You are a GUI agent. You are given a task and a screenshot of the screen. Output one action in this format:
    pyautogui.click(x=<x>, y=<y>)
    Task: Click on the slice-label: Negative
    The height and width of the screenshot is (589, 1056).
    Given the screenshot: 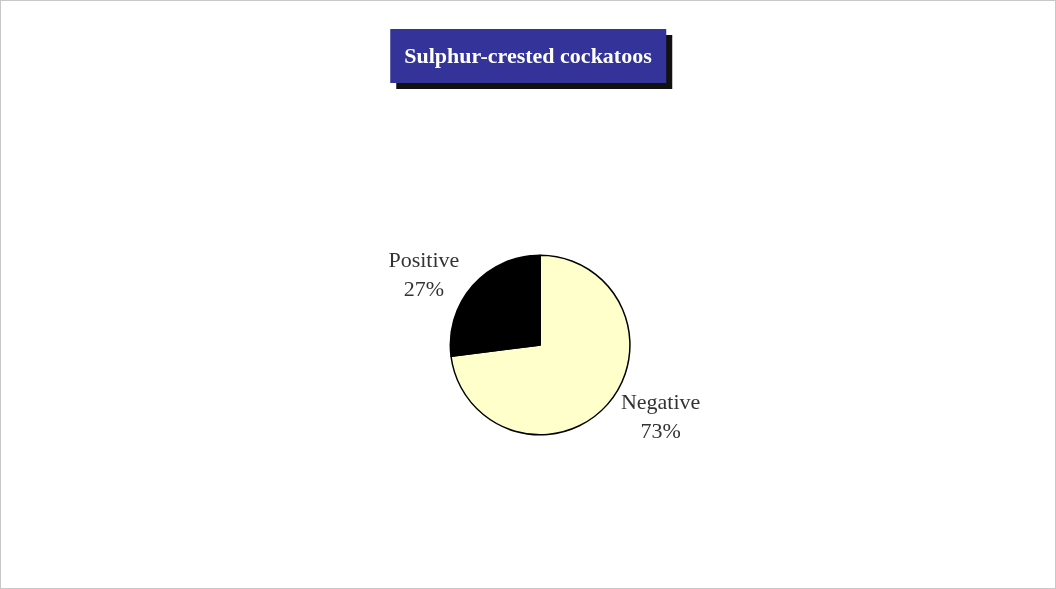 What is the action you would take?
    pyautogui.click(x=660, y=402)
    